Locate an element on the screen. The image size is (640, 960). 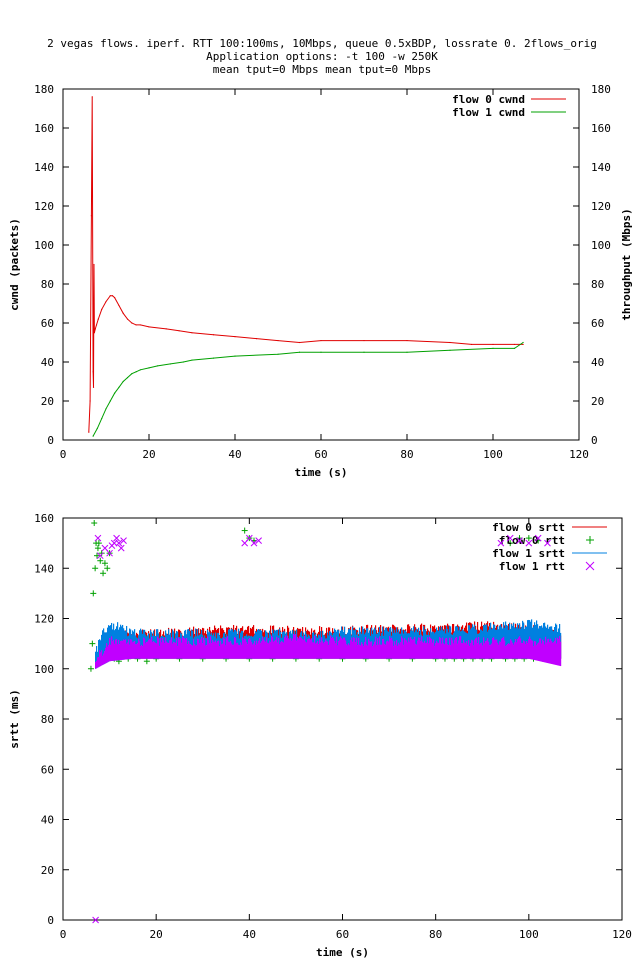
legend-label: flow 1 cwnd is located at coordinates (488, 112).